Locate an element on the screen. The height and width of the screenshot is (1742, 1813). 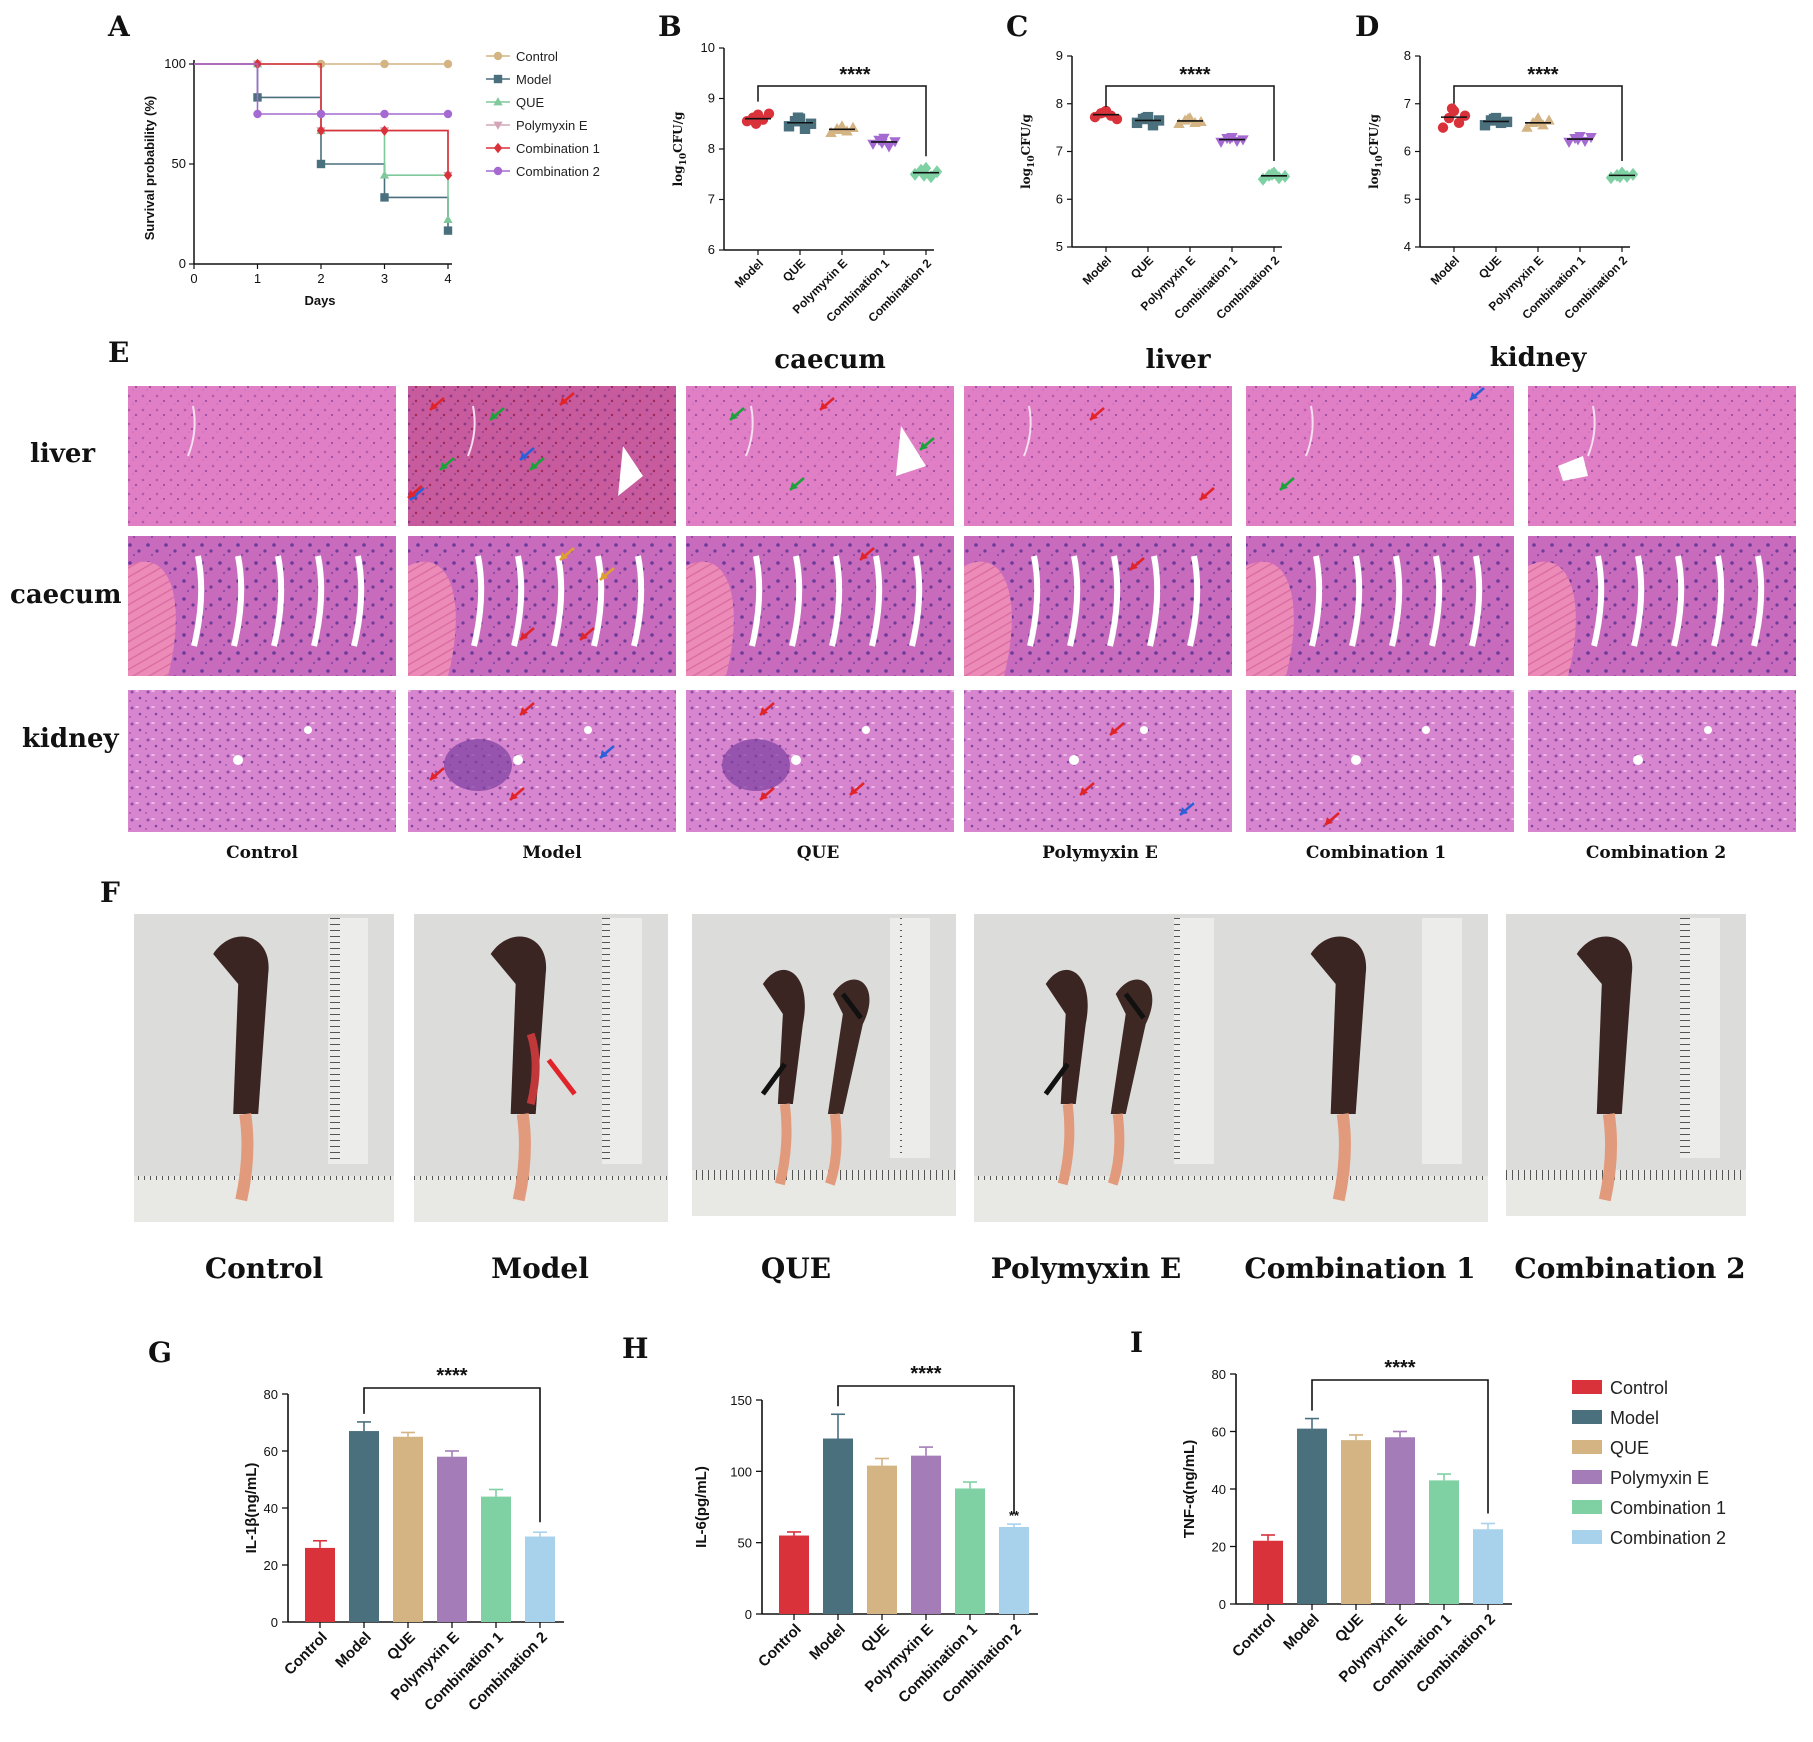
survival-x-tick-label: 1 is located at coordinates (257, 278).